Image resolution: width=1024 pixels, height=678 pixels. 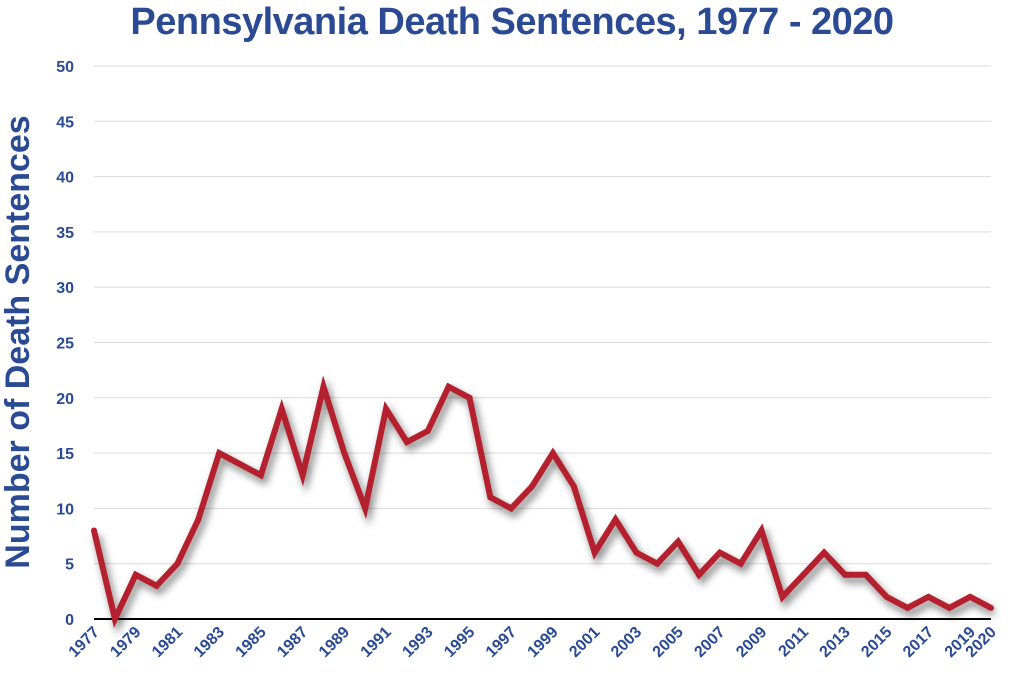 What do you see at coordinates (84, 642) in the screenshot?
I see `x-tick-label: 1977` at bounding box center [84, 642].